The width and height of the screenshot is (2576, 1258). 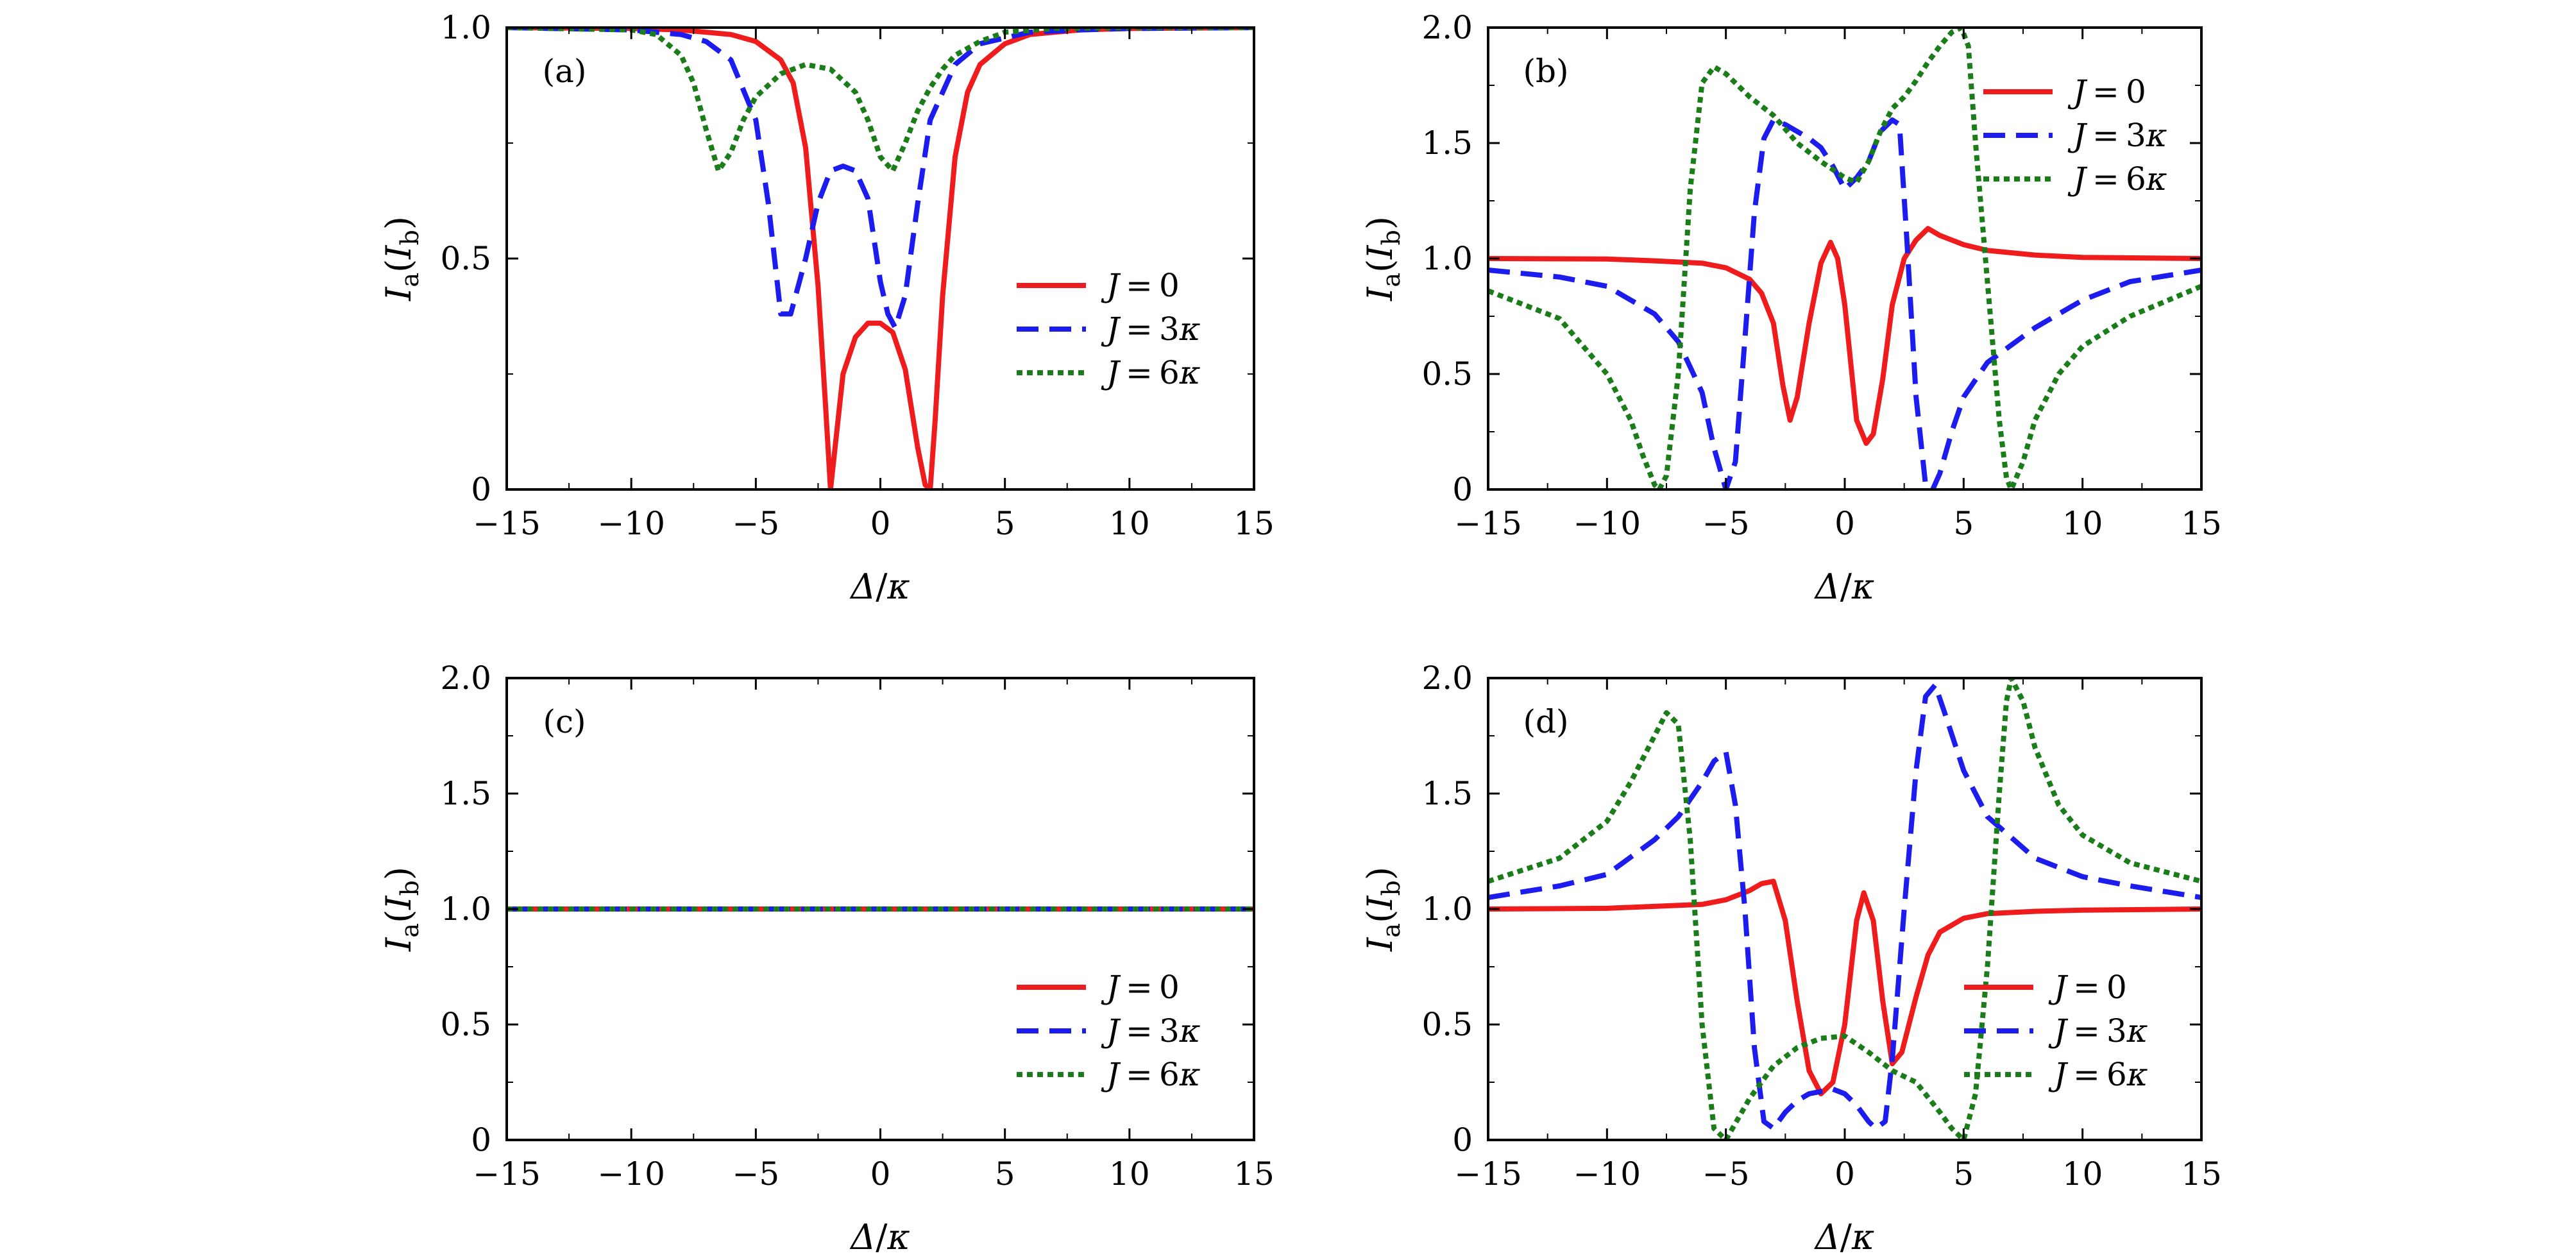 I want to click on panel-label: (b), so click(x=1545, y=71).